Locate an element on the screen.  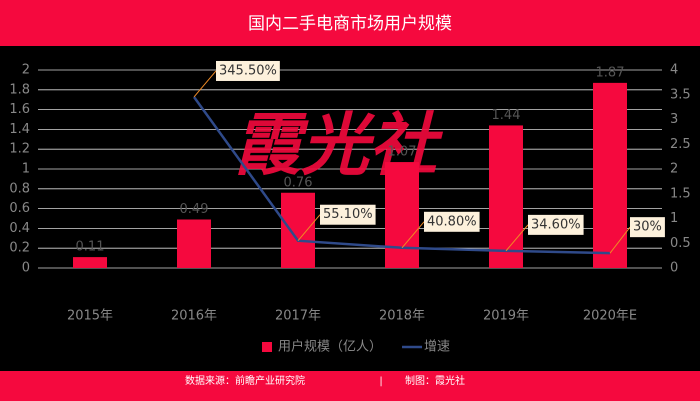
y-tick-label: 0.2 is located at coordinates (19, 248).